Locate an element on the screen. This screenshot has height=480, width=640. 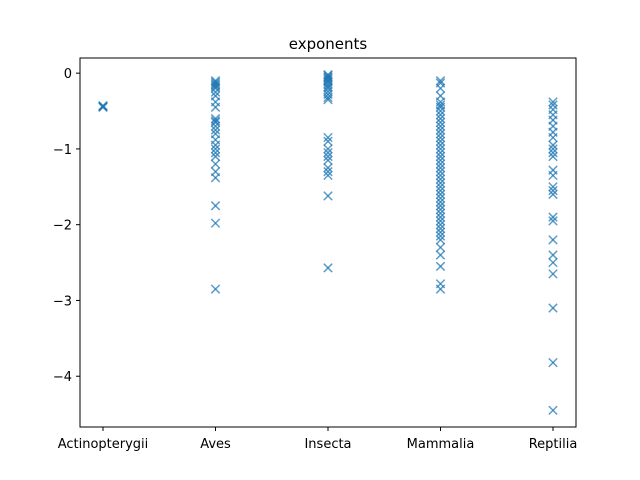
y-tick-label: −1 is located at coordinates (62, 150).